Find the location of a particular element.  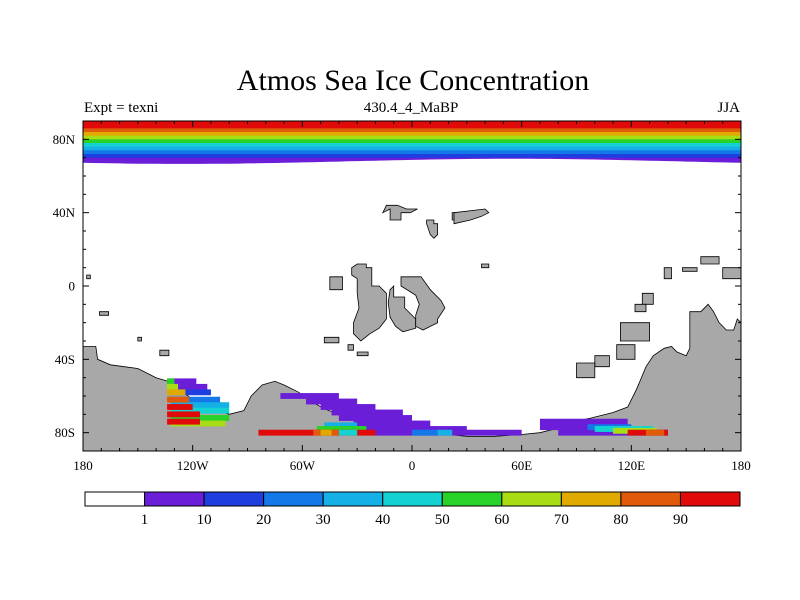

x-tick-label: 180 is located at coordinates (741, 465).